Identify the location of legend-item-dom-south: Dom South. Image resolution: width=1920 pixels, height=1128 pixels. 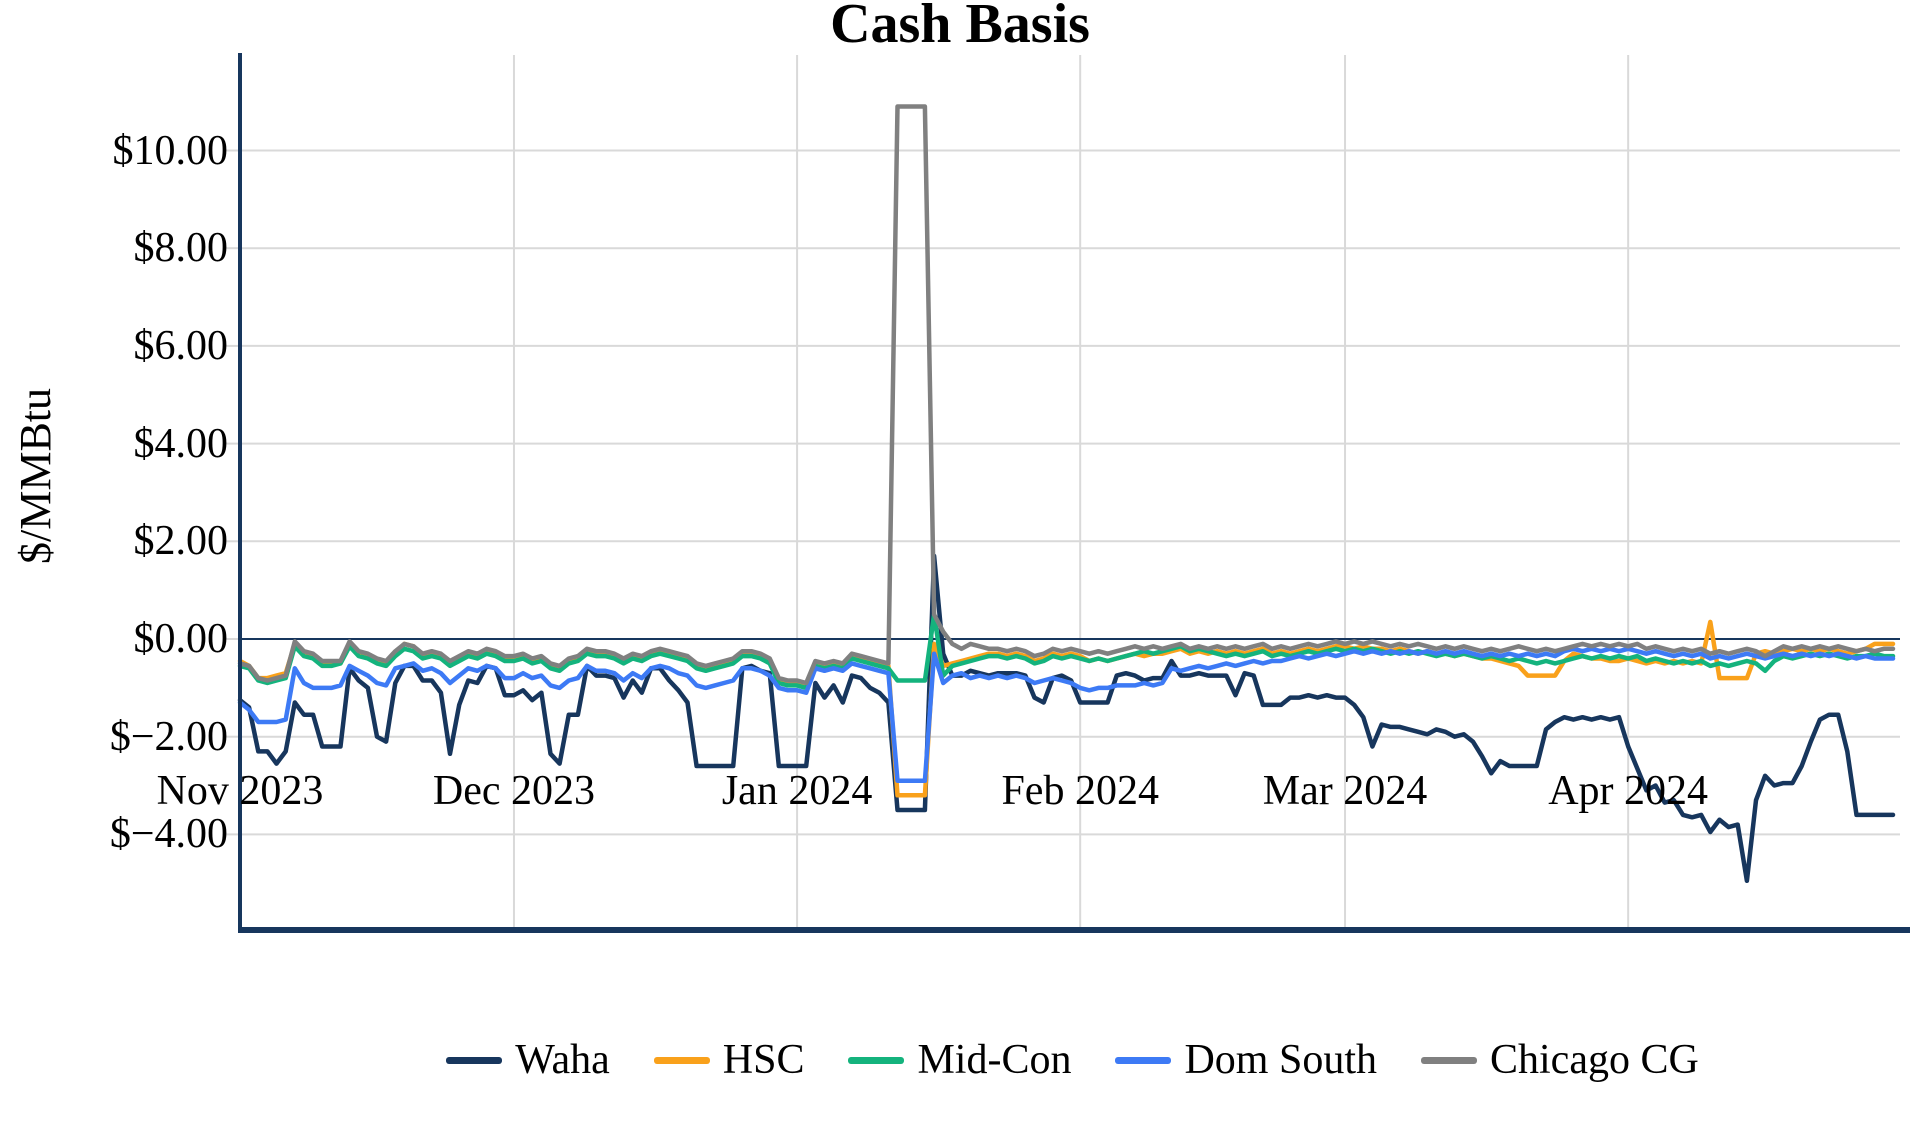
(1246, 1060).